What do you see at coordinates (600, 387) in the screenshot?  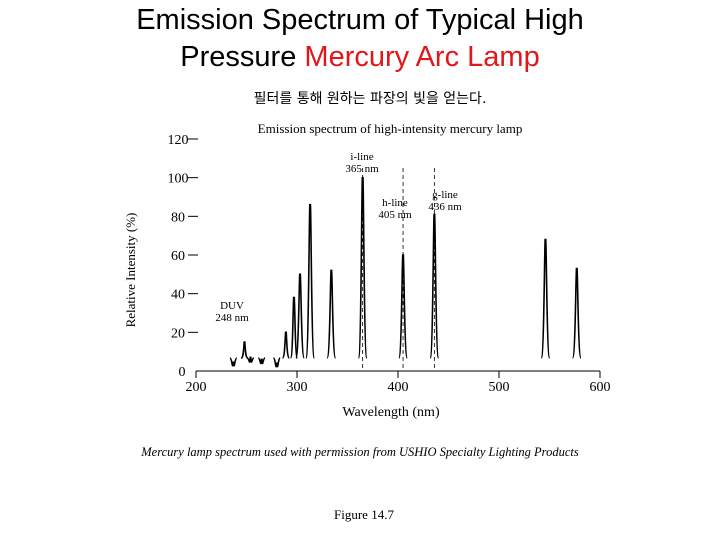 I see `x-tick-label: 600` at bounding box center [600, 387].